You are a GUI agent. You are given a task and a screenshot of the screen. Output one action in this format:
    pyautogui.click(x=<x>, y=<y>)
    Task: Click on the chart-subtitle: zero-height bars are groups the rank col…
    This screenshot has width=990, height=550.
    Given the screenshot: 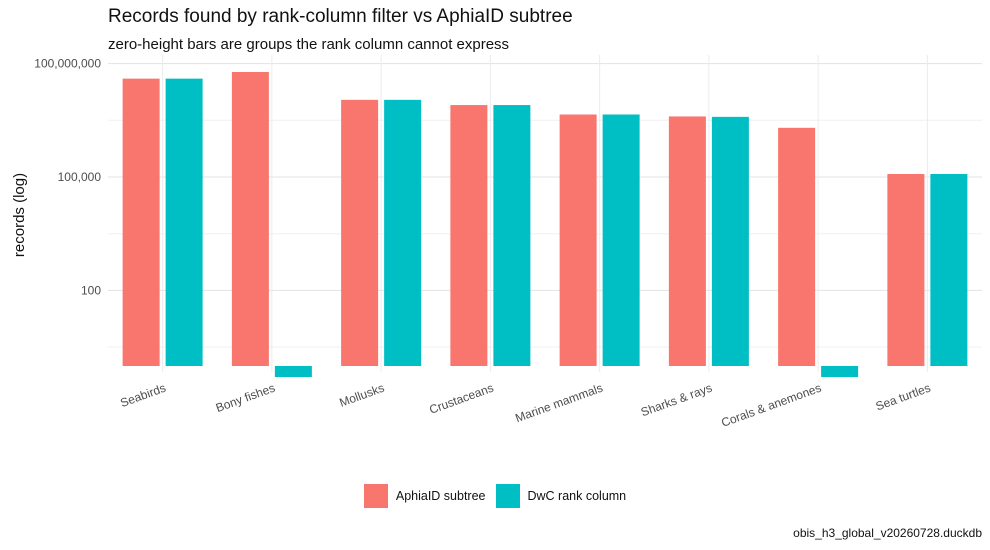 What is the action you would take?
    pyautogui.click(x=309, y=44)
    